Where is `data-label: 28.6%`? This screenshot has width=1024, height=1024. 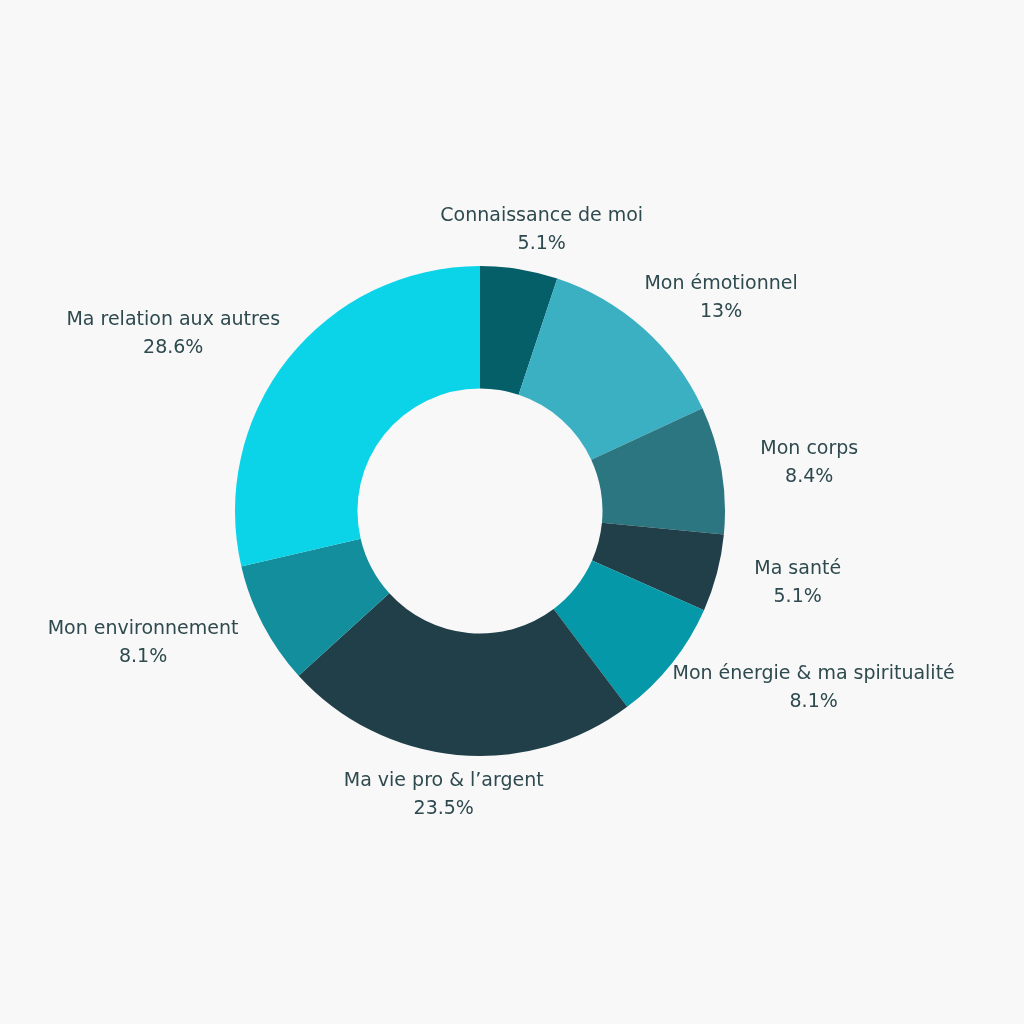 data-label: 28.6% is located at coordinates (173, 345).